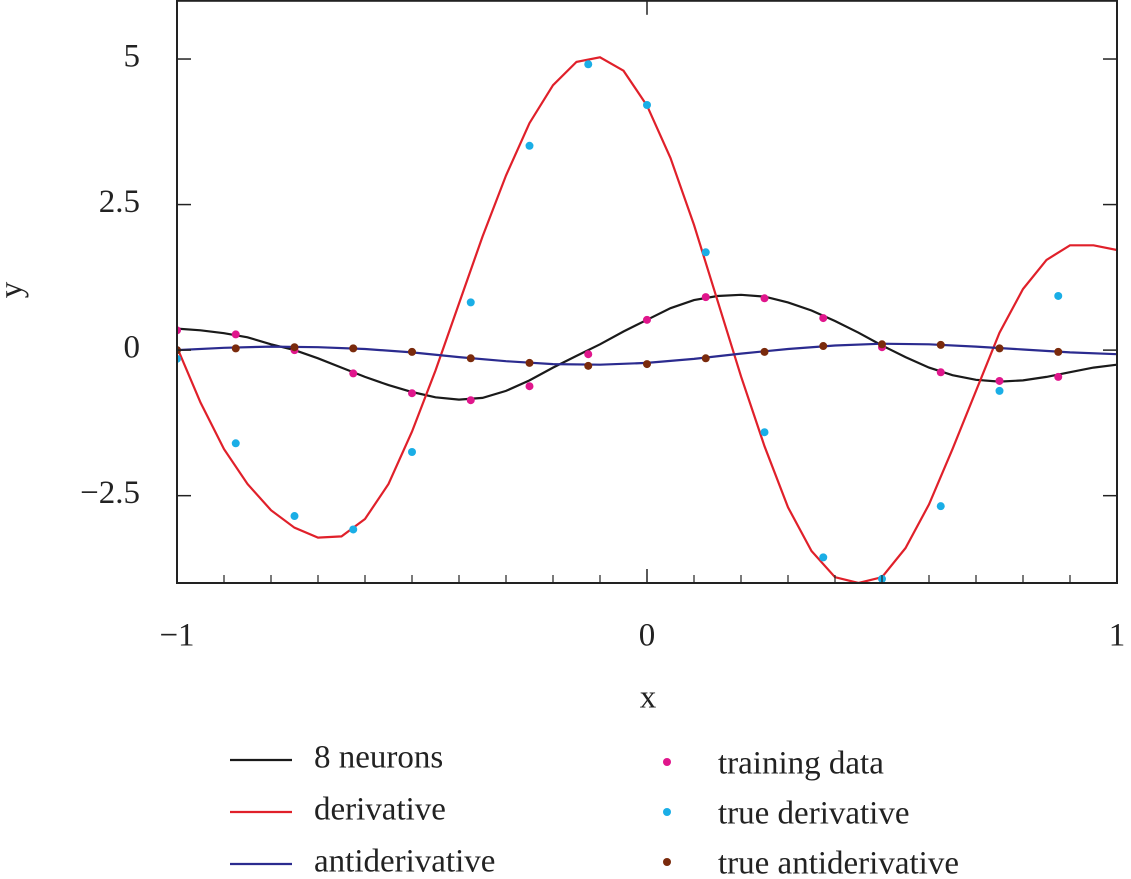  What do you see at coordinates (110, 493) in the screenshot?
I see `y-tick-label: −2.5` at bounding box center [110, 493].